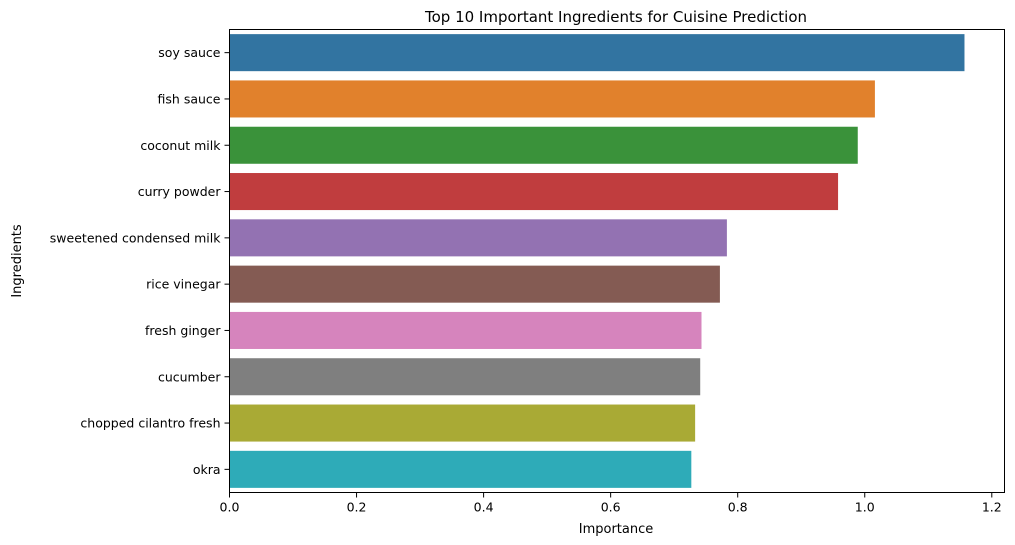 The height and width of the screenshot is (545, 1015). What do you see at coordinates (616, 529) in the screenshot?
I see `x-axis-title: Importance` at bounding box center [616, 529].